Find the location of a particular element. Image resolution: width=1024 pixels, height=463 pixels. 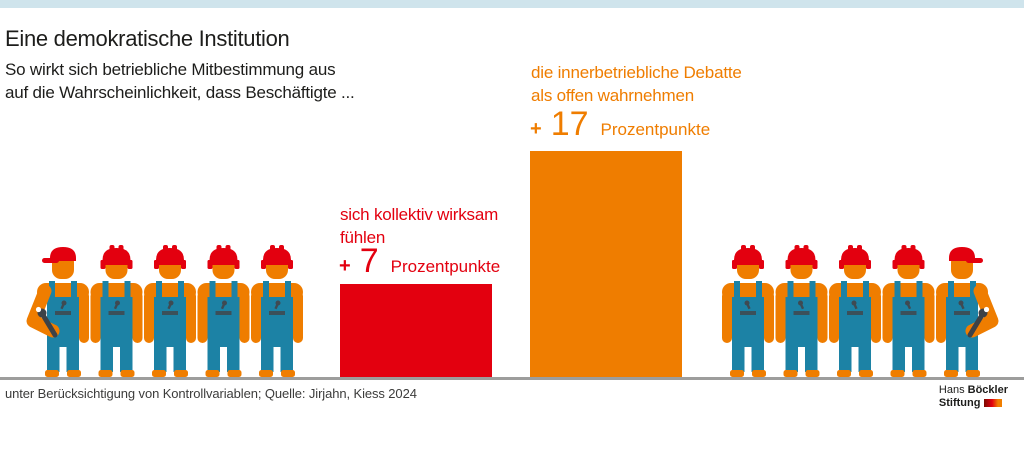

bar-value-kollektiv-wirksam: + 7 Prozentpunkte is located at coordinates (419, 261).